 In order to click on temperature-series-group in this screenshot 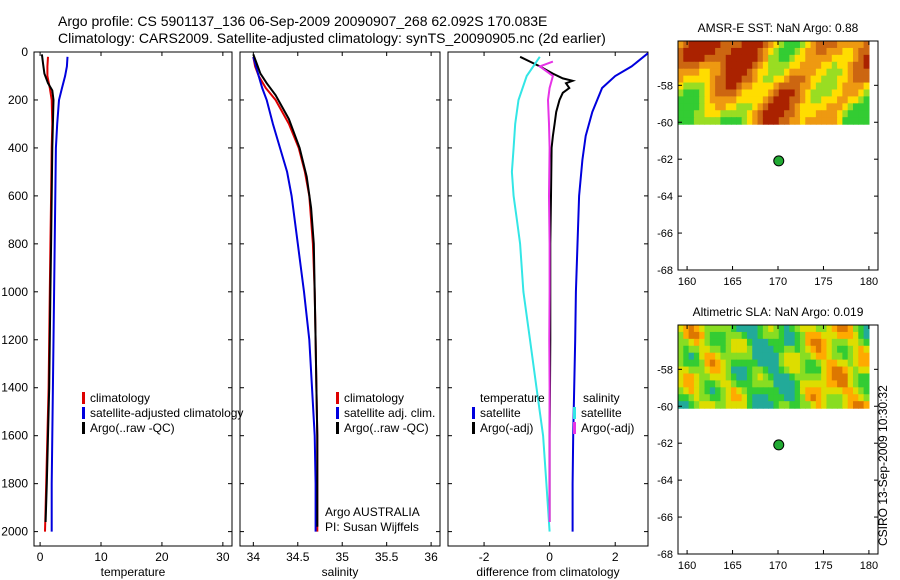, I will do `click(54, 293)`.